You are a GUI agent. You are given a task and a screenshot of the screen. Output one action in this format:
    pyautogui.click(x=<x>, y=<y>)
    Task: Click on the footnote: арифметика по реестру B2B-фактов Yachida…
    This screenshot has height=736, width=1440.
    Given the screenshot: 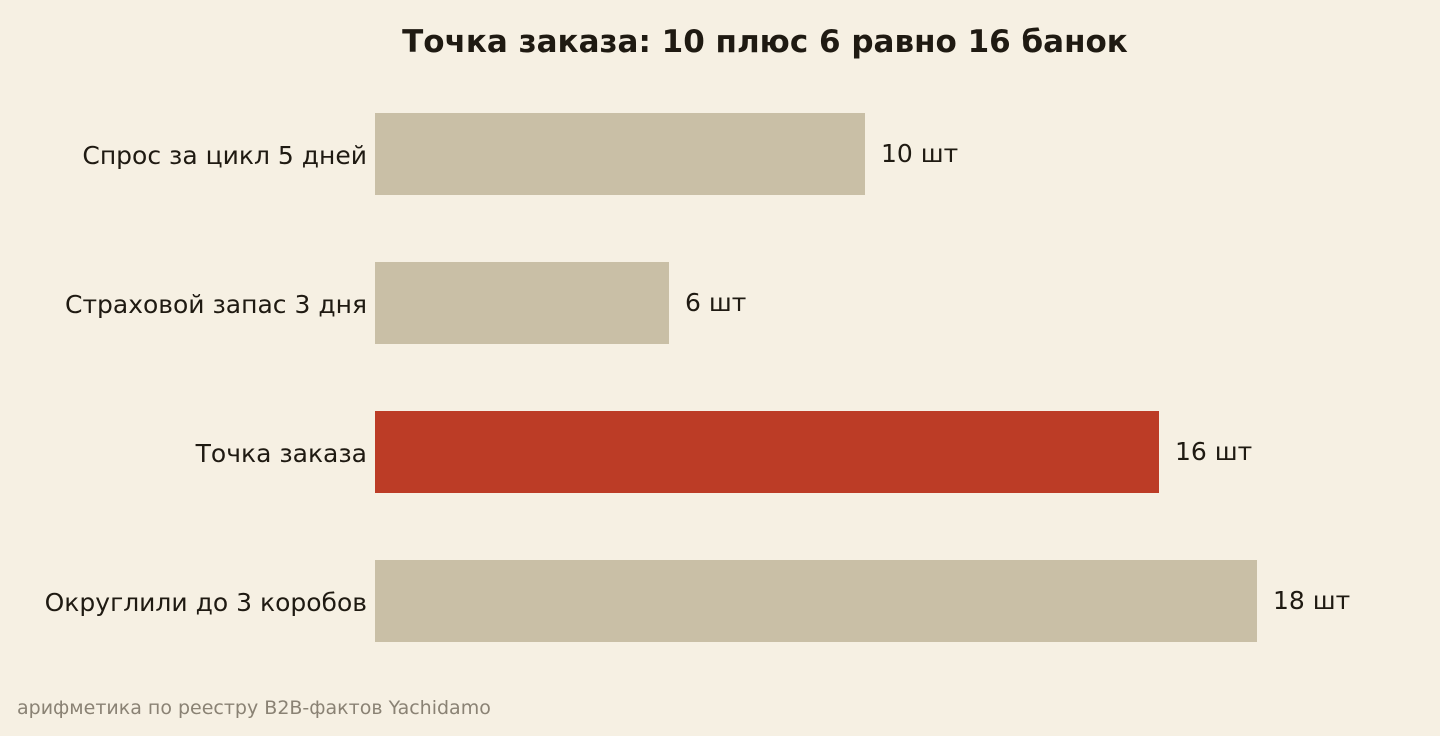 What is the action you would take?
    pyautogui.click(x=254, y=708)
    